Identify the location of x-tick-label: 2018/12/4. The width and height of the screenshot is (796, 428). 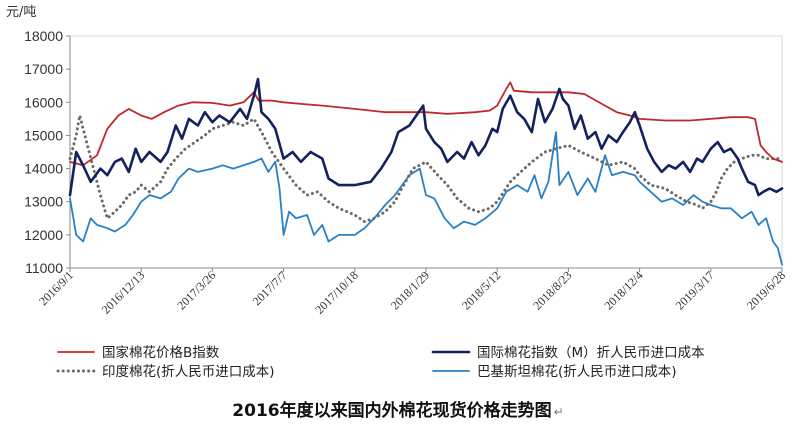
(623, 290).